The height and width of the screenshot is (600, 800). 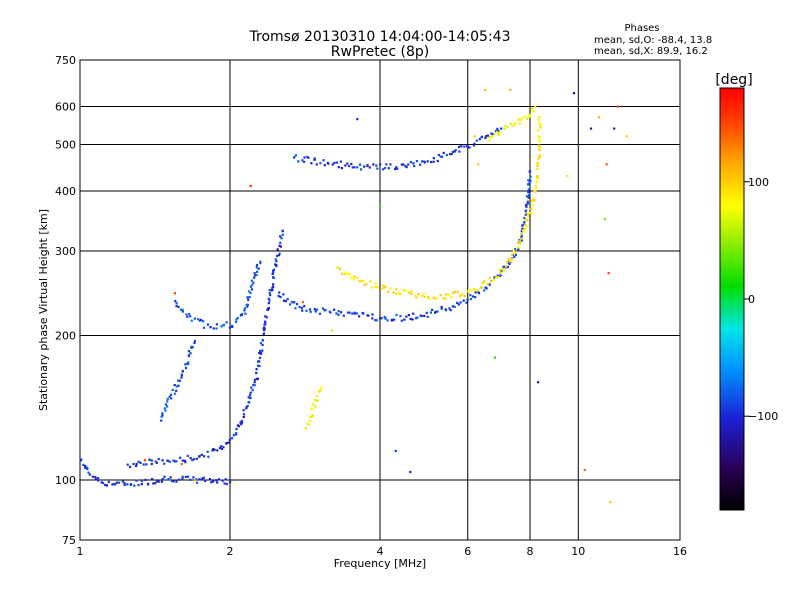 What do you see at coordinates (230, 551) in the screenshot?
I see `x-tick-label: 2` at bounding box center [230, 551].